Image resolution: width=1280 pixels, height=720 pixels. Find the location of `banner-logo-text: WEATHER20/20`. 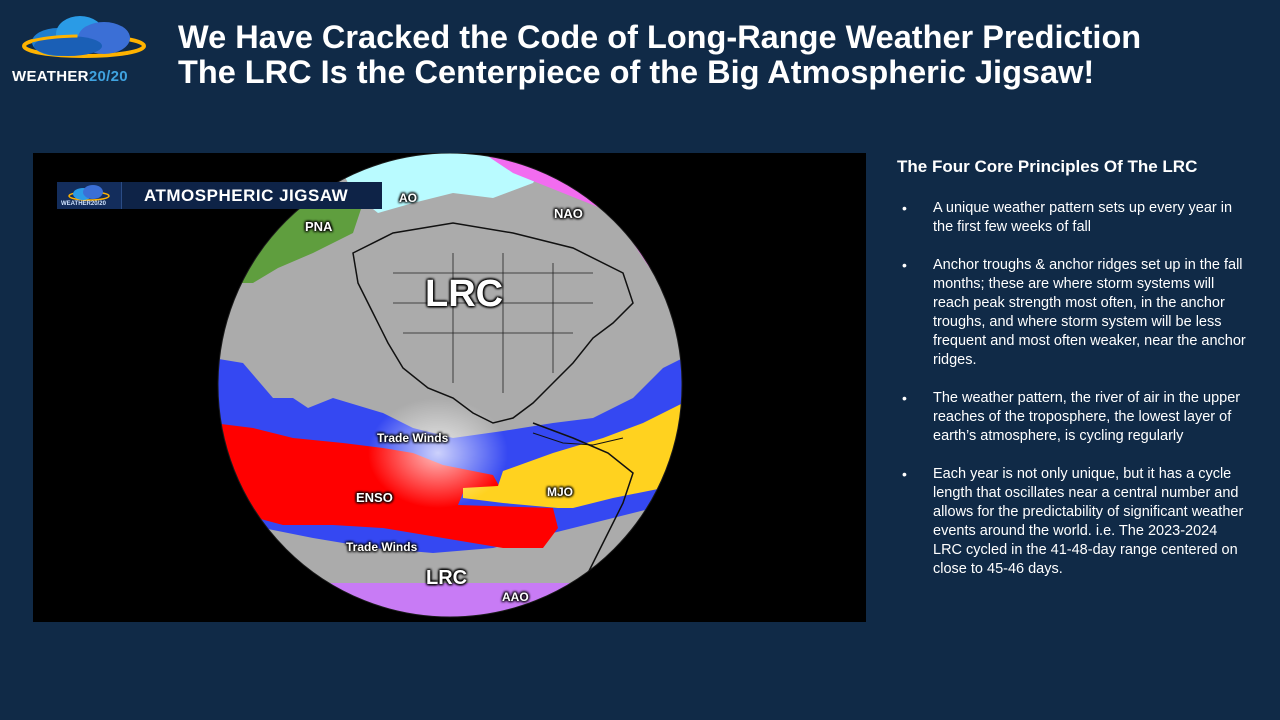

banner-logo-text: WEATHER20/20 is located at coordinates (83, 204).